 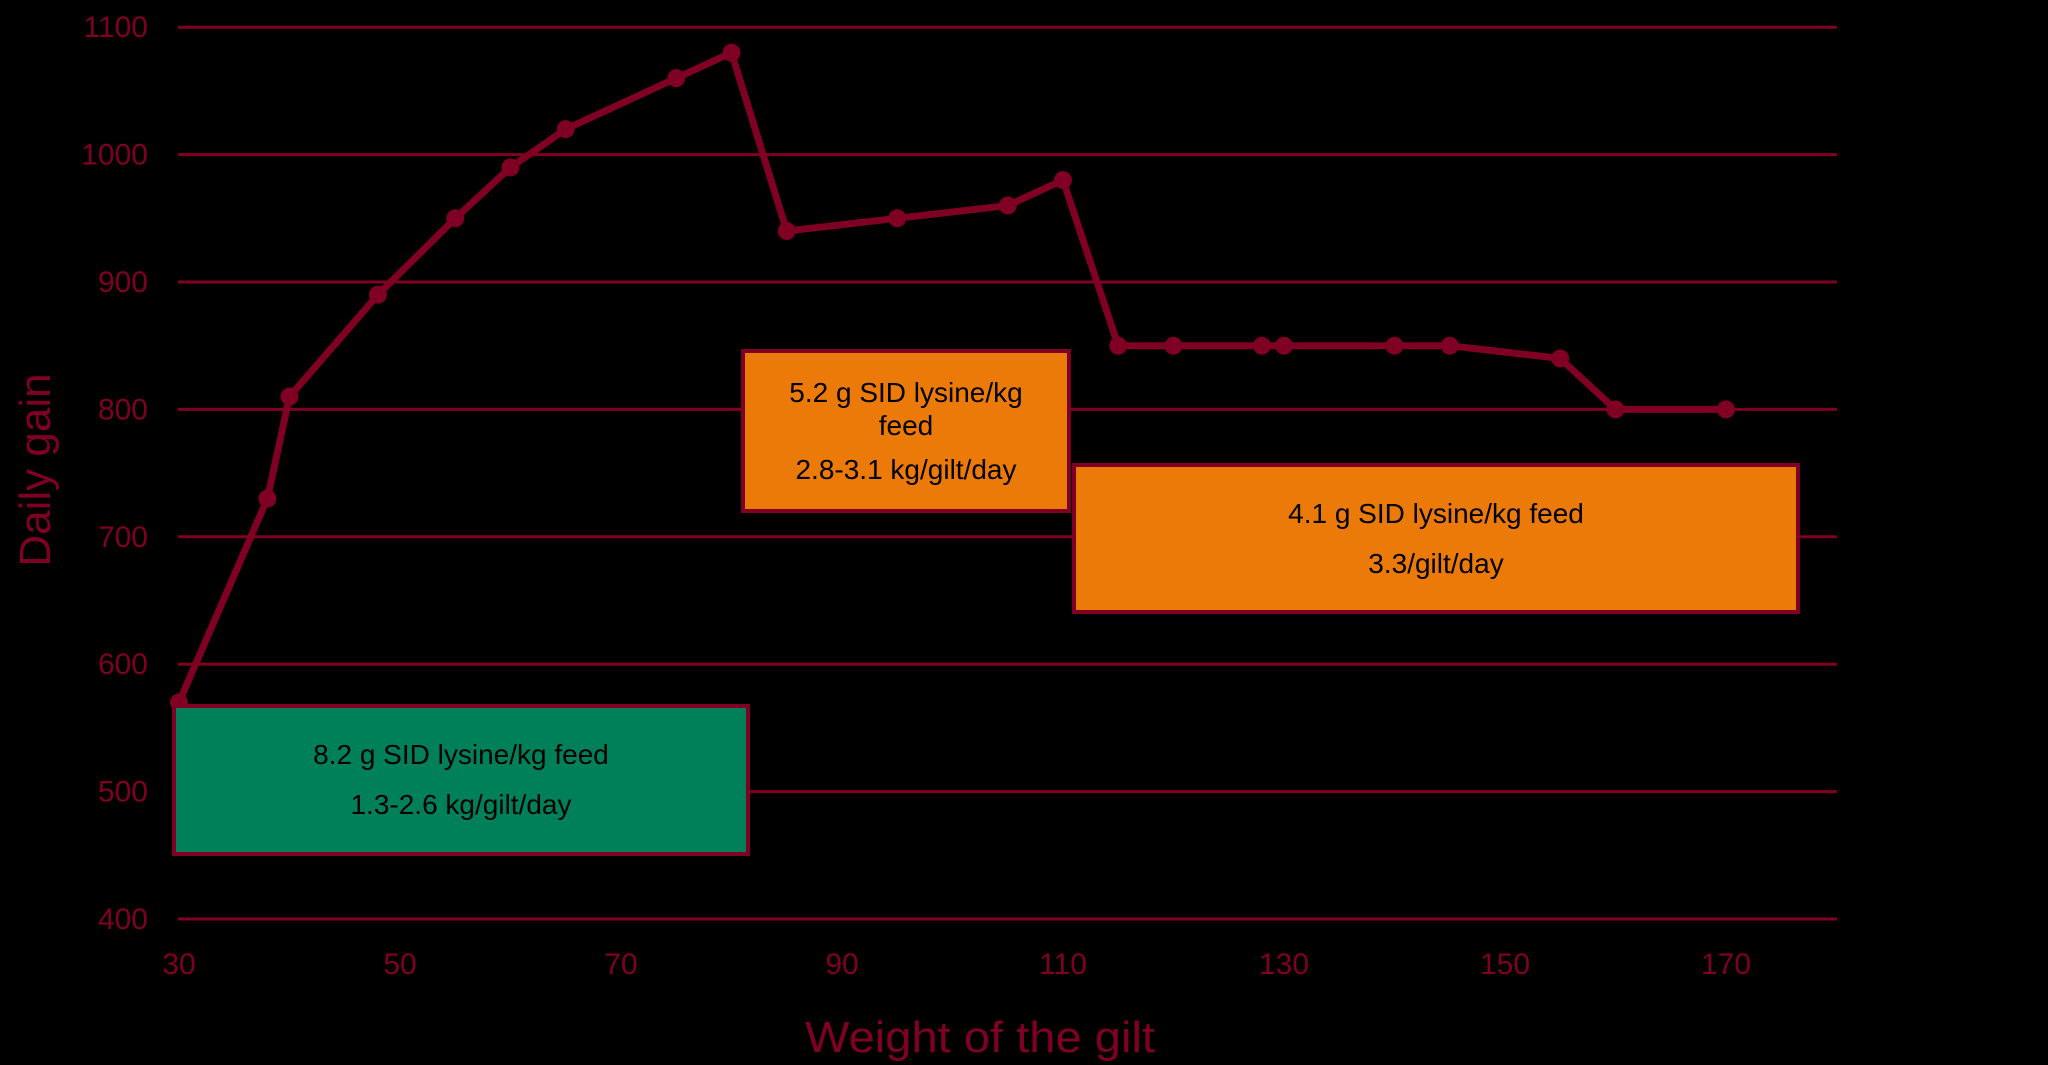 I want to click on annotation-lysine: 8.2 g SID lysine/kg feed, so click(x=461, y=755).